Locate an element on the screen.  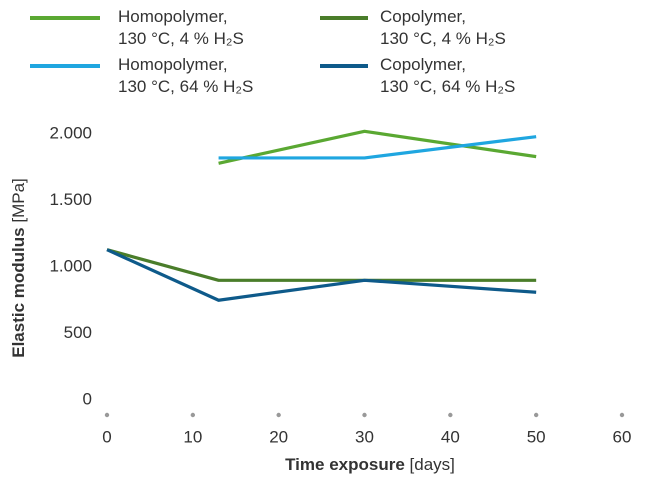
y-tick-label: 1.000 is located at coordinates (70, 265).